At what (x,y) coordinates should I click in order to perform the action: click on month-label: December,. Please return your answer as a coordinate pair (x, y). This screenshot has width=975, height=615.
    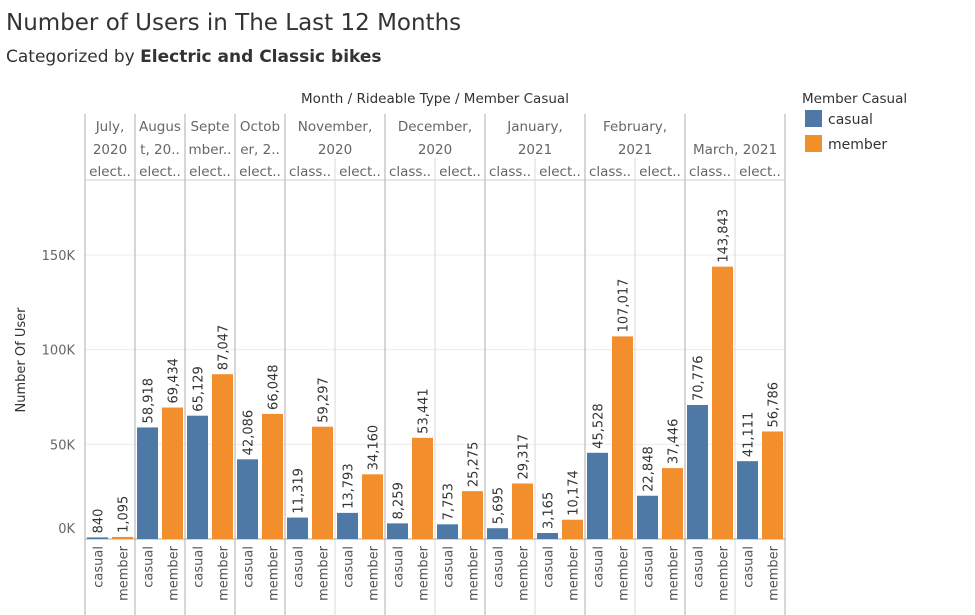
    Looking at the image, I should click on (435, 127).